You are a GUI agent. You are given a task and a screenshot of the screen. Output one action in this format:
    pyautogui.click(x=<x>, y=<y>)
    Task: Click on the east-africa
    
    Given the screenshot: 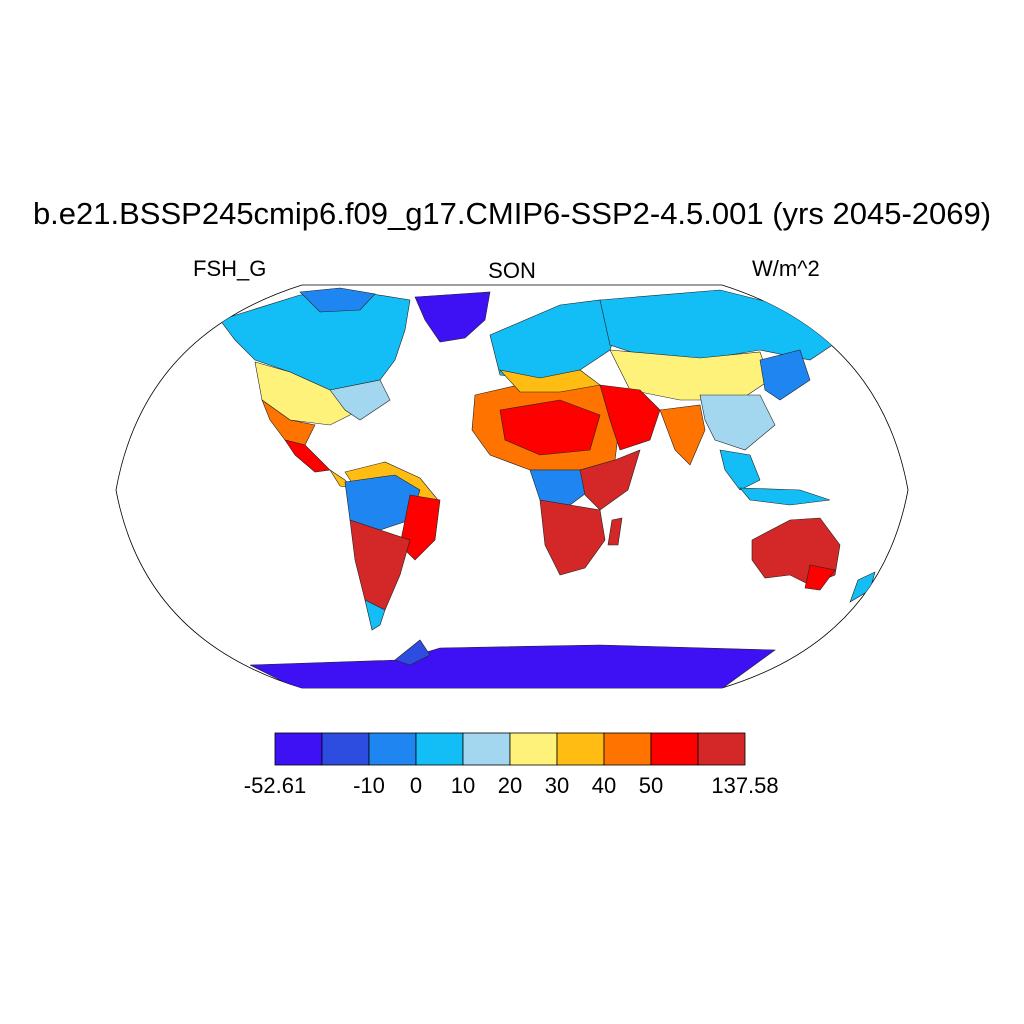 What is the action you would take?
    pyautogui.click(x=610, y=480)
    